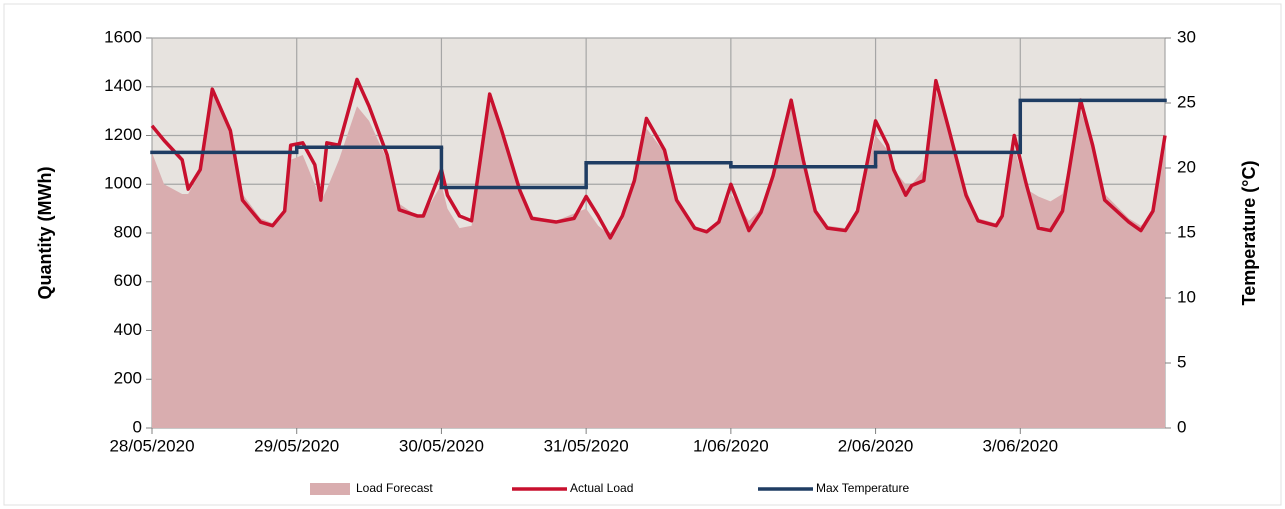 The image size is (1285, 509). Describe the element at coordinates (45, 233) in the screenshot. I see `y-axis-label: Quantity (MWh)` at that location.